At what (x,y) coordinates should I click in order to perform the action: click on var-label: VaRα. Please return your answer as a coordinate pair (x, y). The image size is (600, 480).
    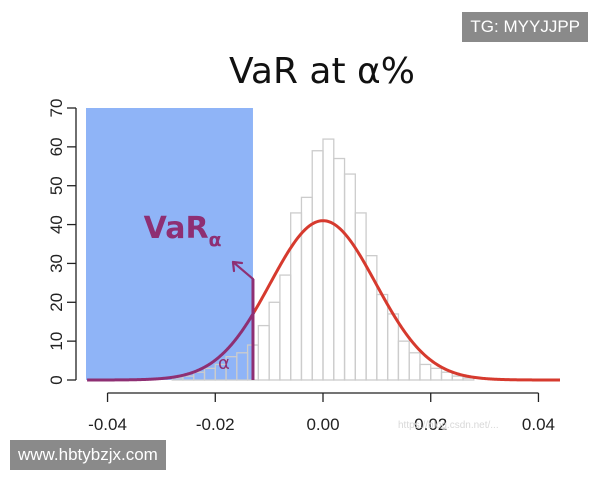
    Looking at the image, I should click on (183, 231).